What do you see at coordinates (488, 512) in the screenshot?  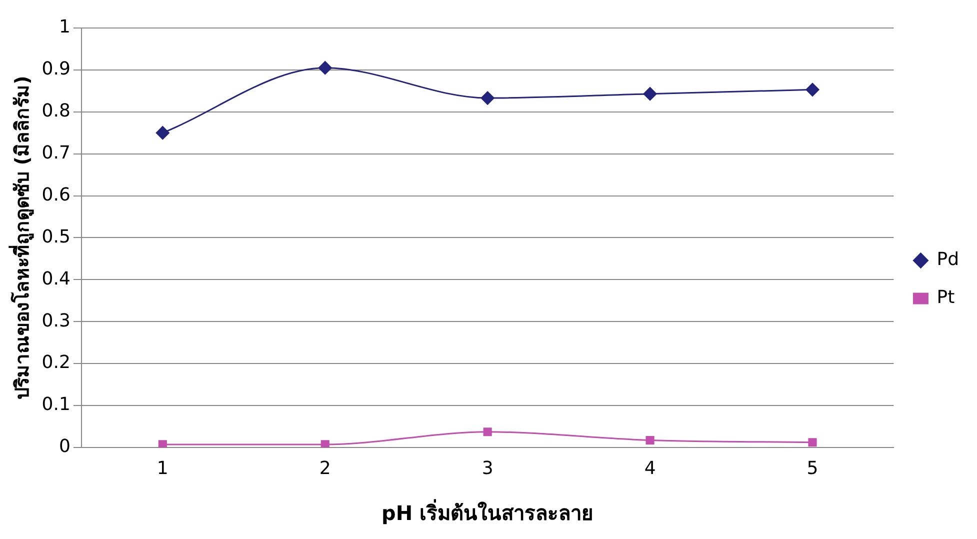 I see `x-axis-title: pH เริ่มต้นในสารละลาย` at bounding box center [488, 512].